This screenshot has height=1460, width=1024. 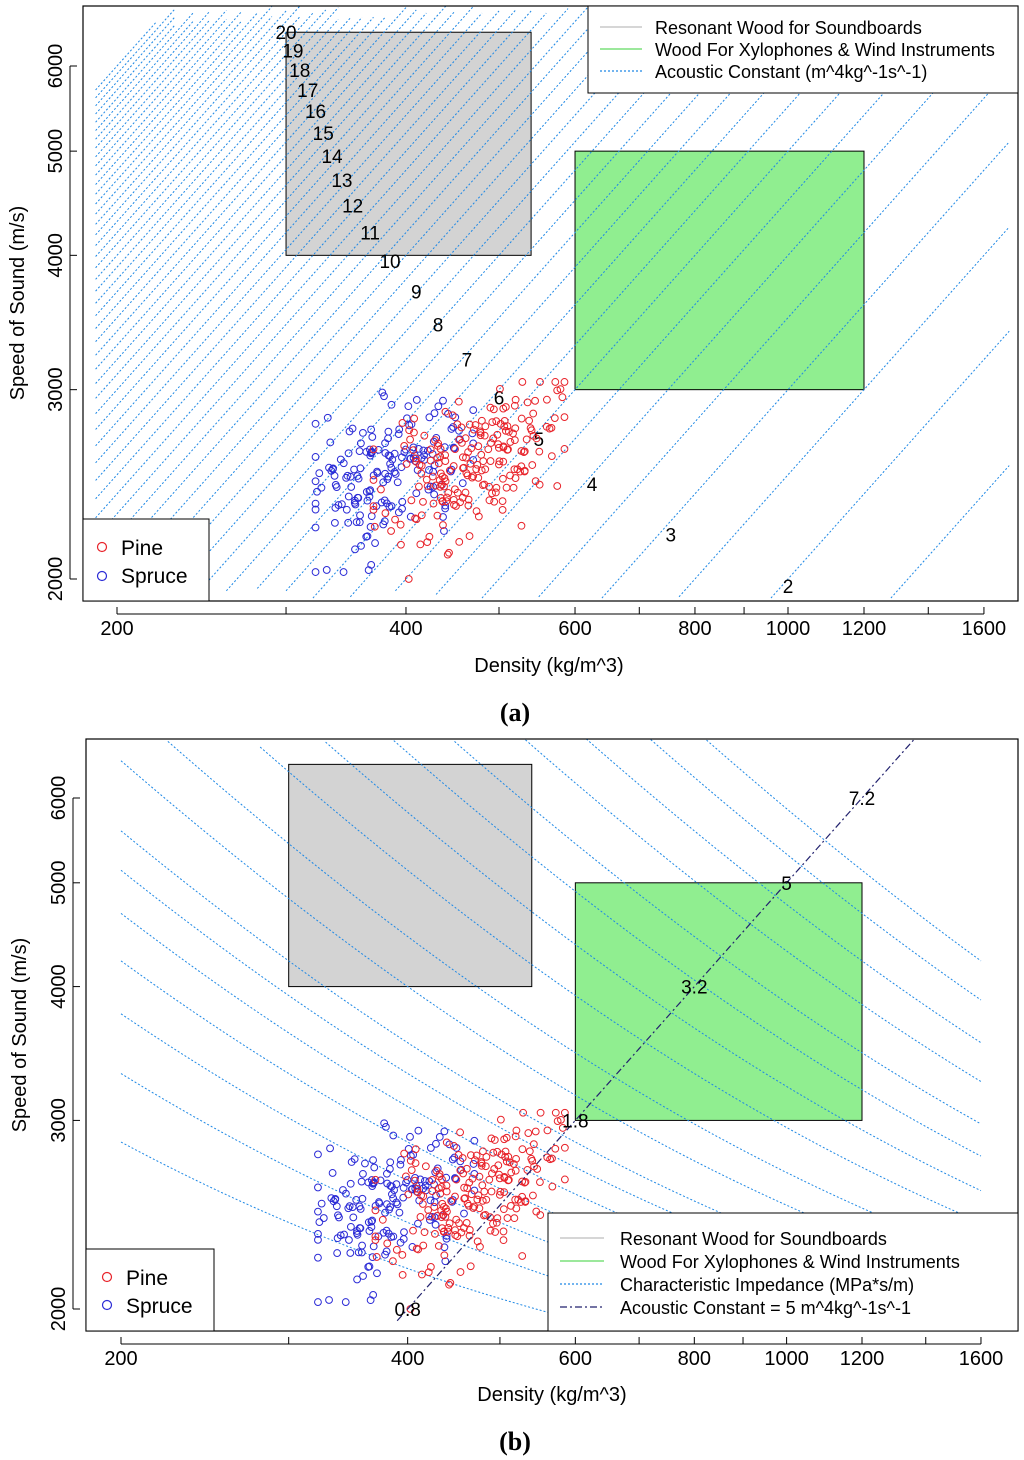 I want to click on acoustic-constant-label: 14, so click(x=332, y=157).